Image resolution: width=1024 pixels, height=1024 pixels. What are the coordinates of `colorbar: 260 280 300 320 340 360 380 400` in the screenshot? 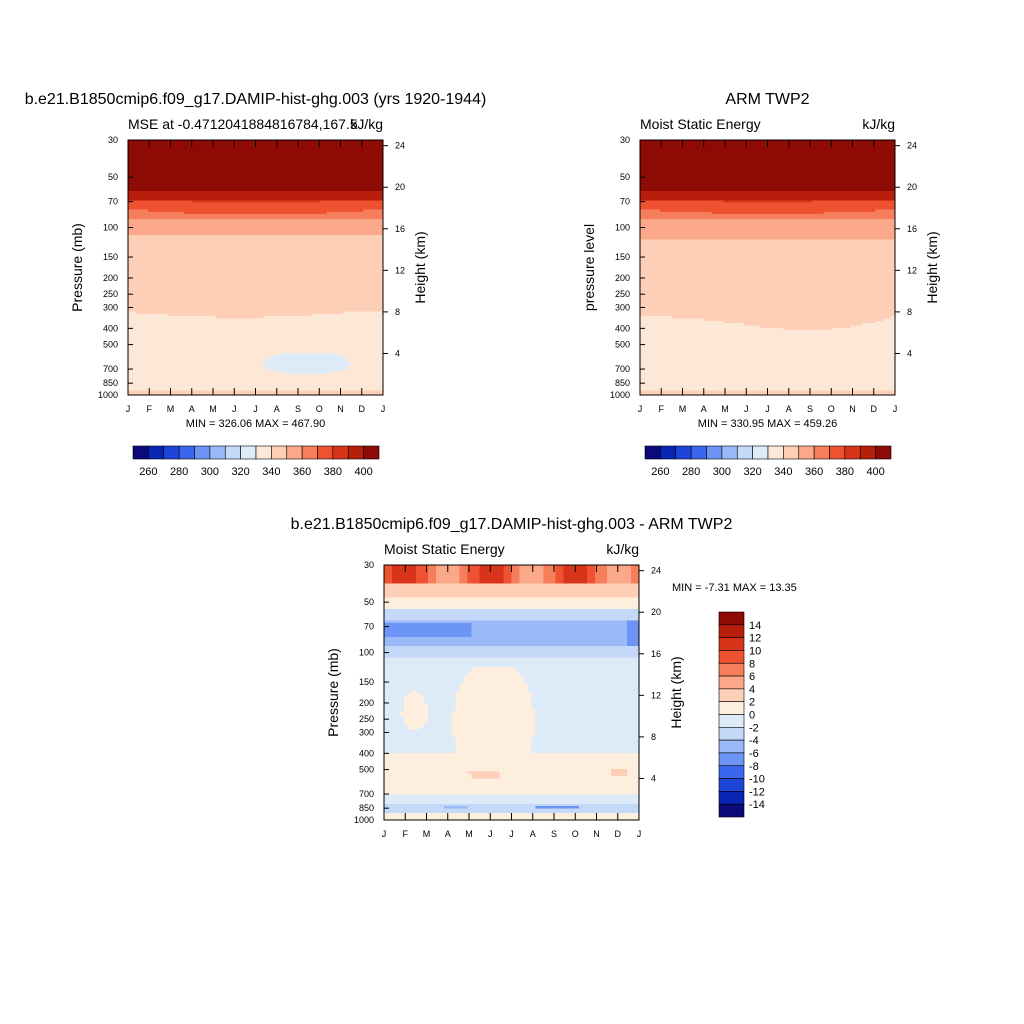 It's located at (768, 461).